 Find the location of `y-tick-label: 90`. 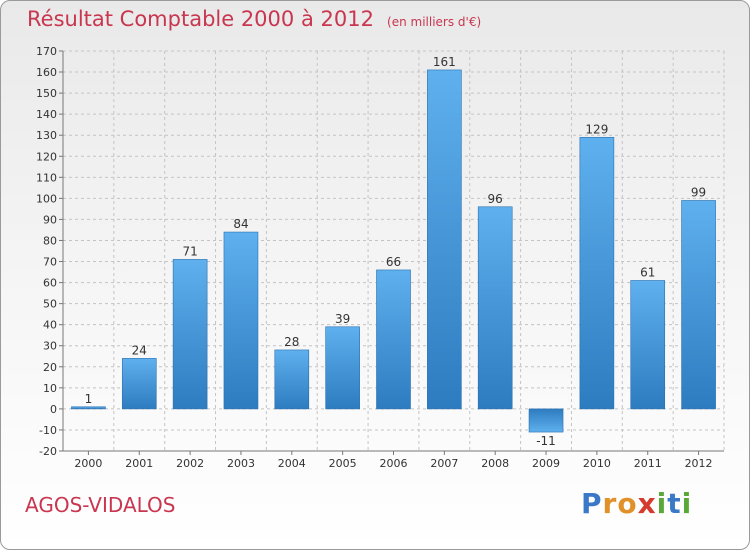

y-tick-label: 90 is located at coordinates (50, 219).